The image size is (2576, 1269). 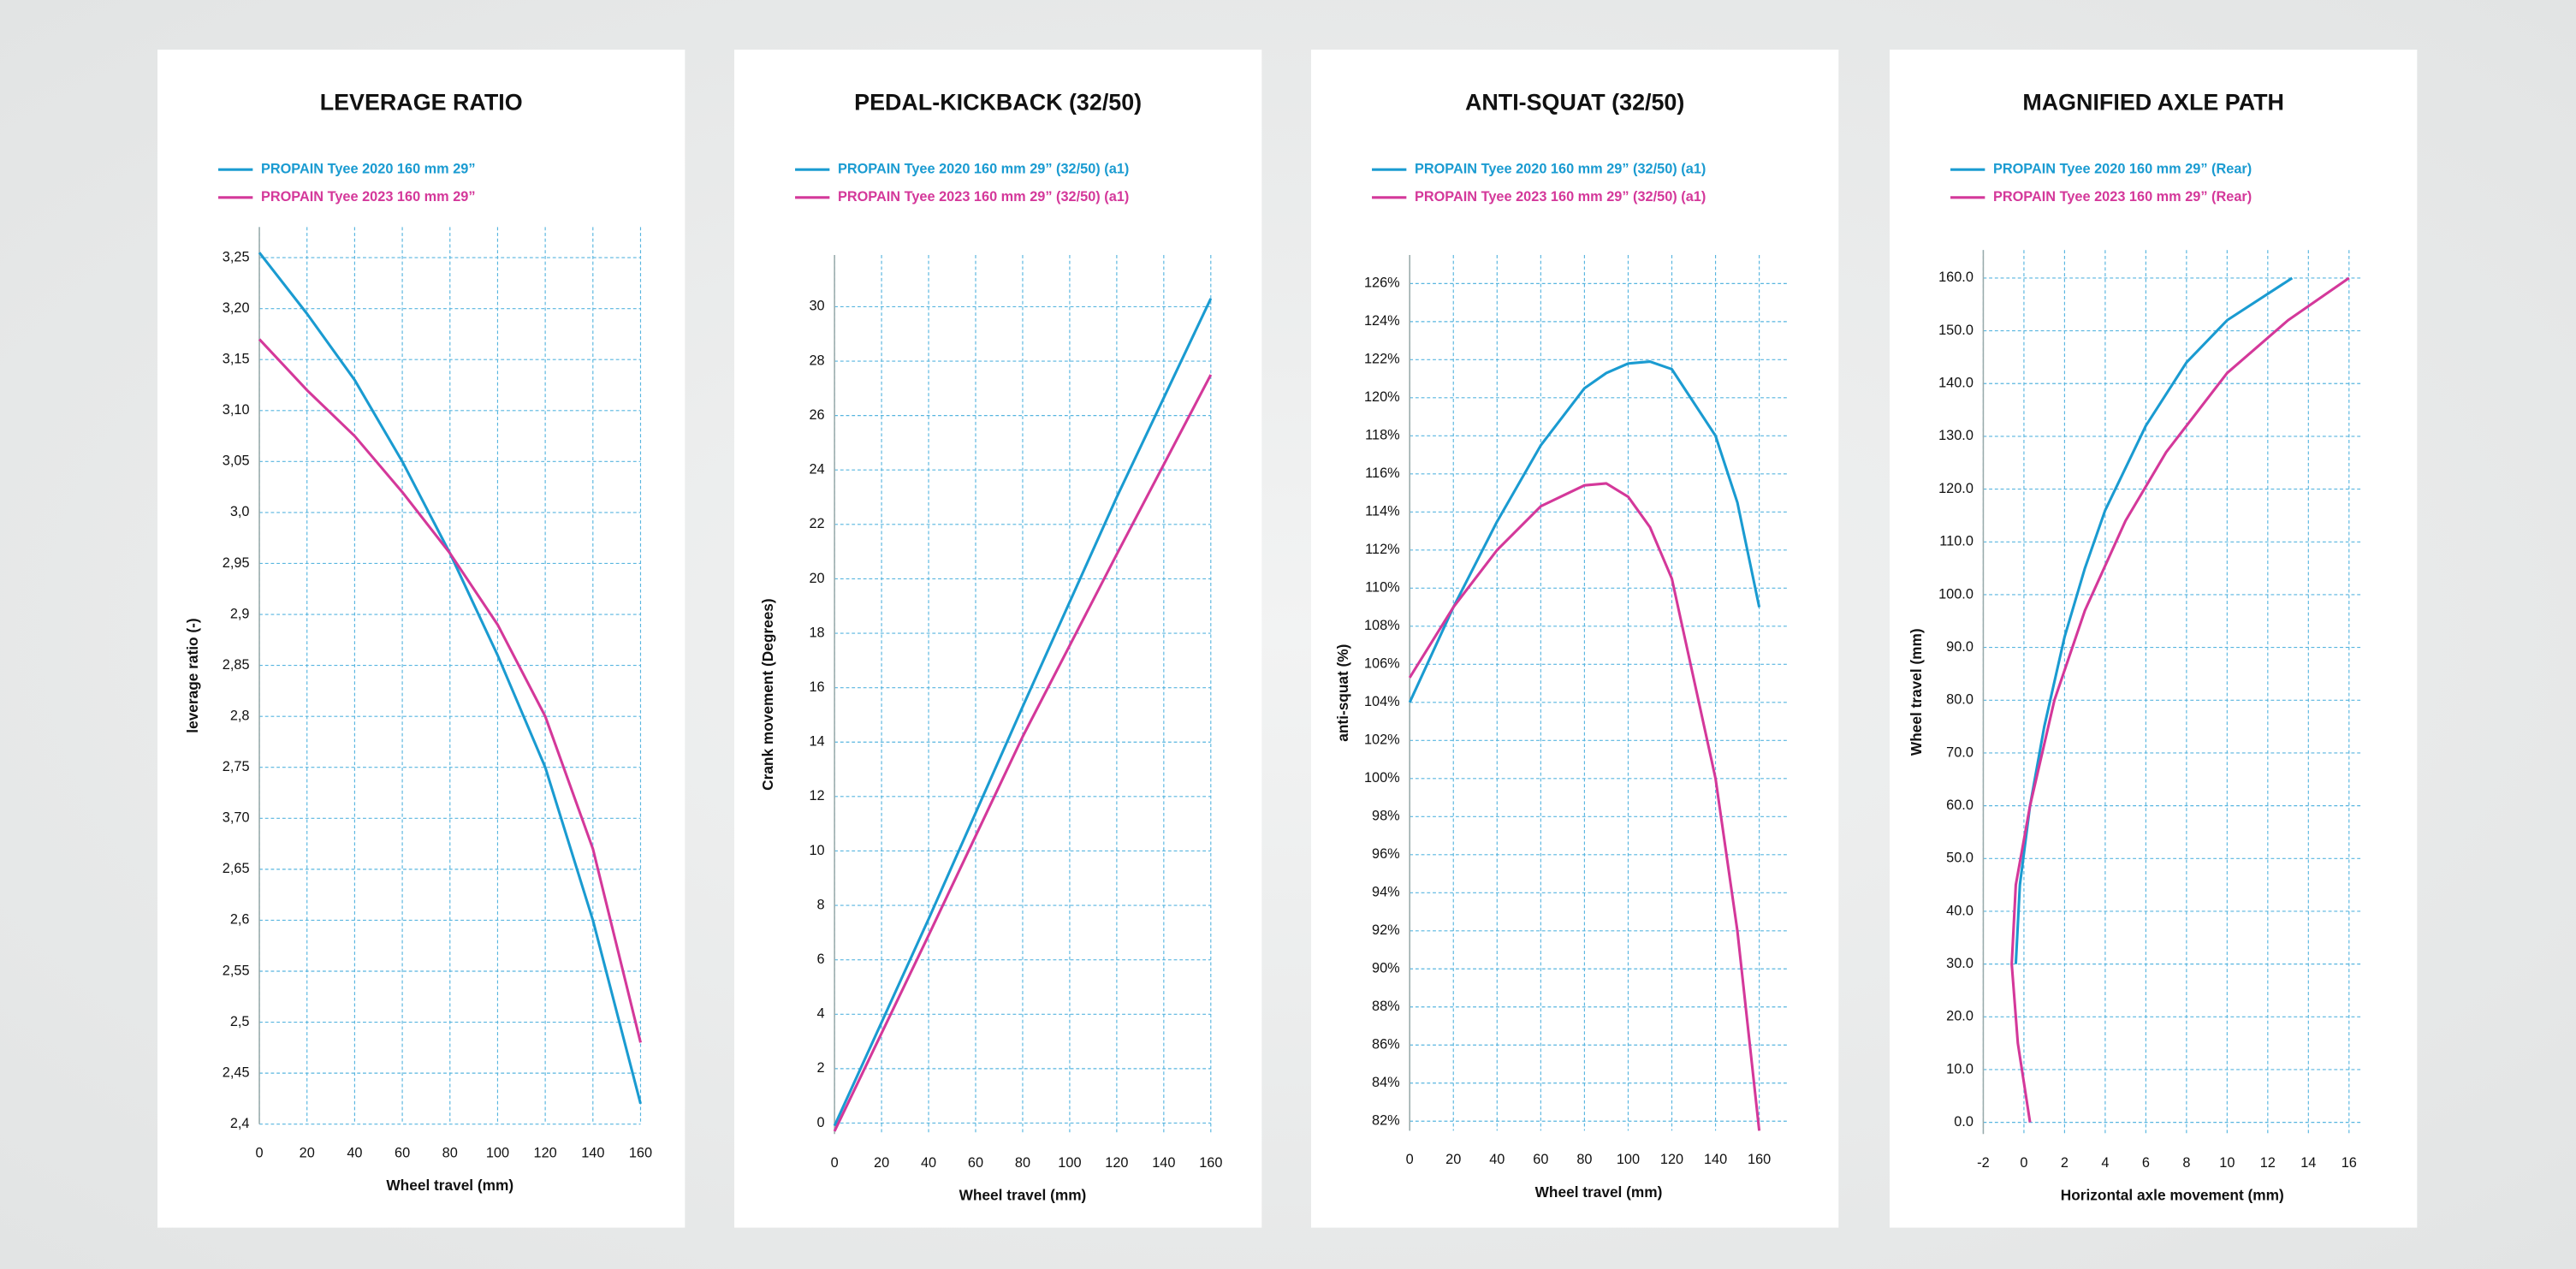 I want to click on y-tick-label: 30.0, so click(x=1960, y=963).